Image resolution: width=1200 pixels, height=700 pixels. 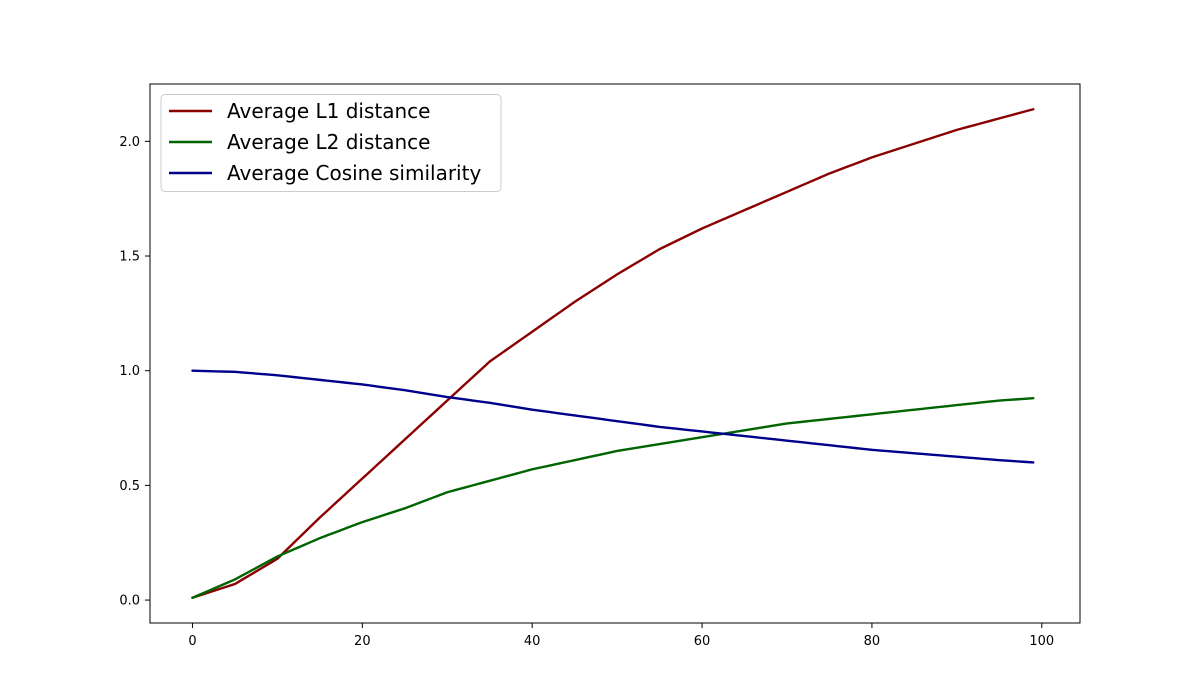 What do you see at coordinates (362, 641) in the screenshot?
I see `x-tick-label: 20` at bounding box center [362, 641].